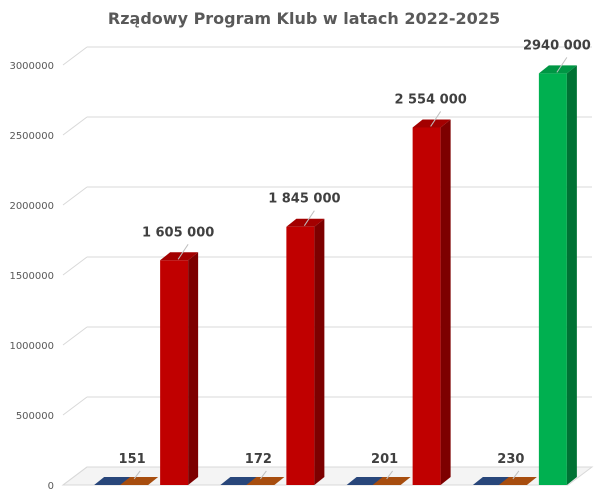 The width and height of the screenshot is (609, 504). I want to click on data-label-s1-c2: 201, so click(384, 459).